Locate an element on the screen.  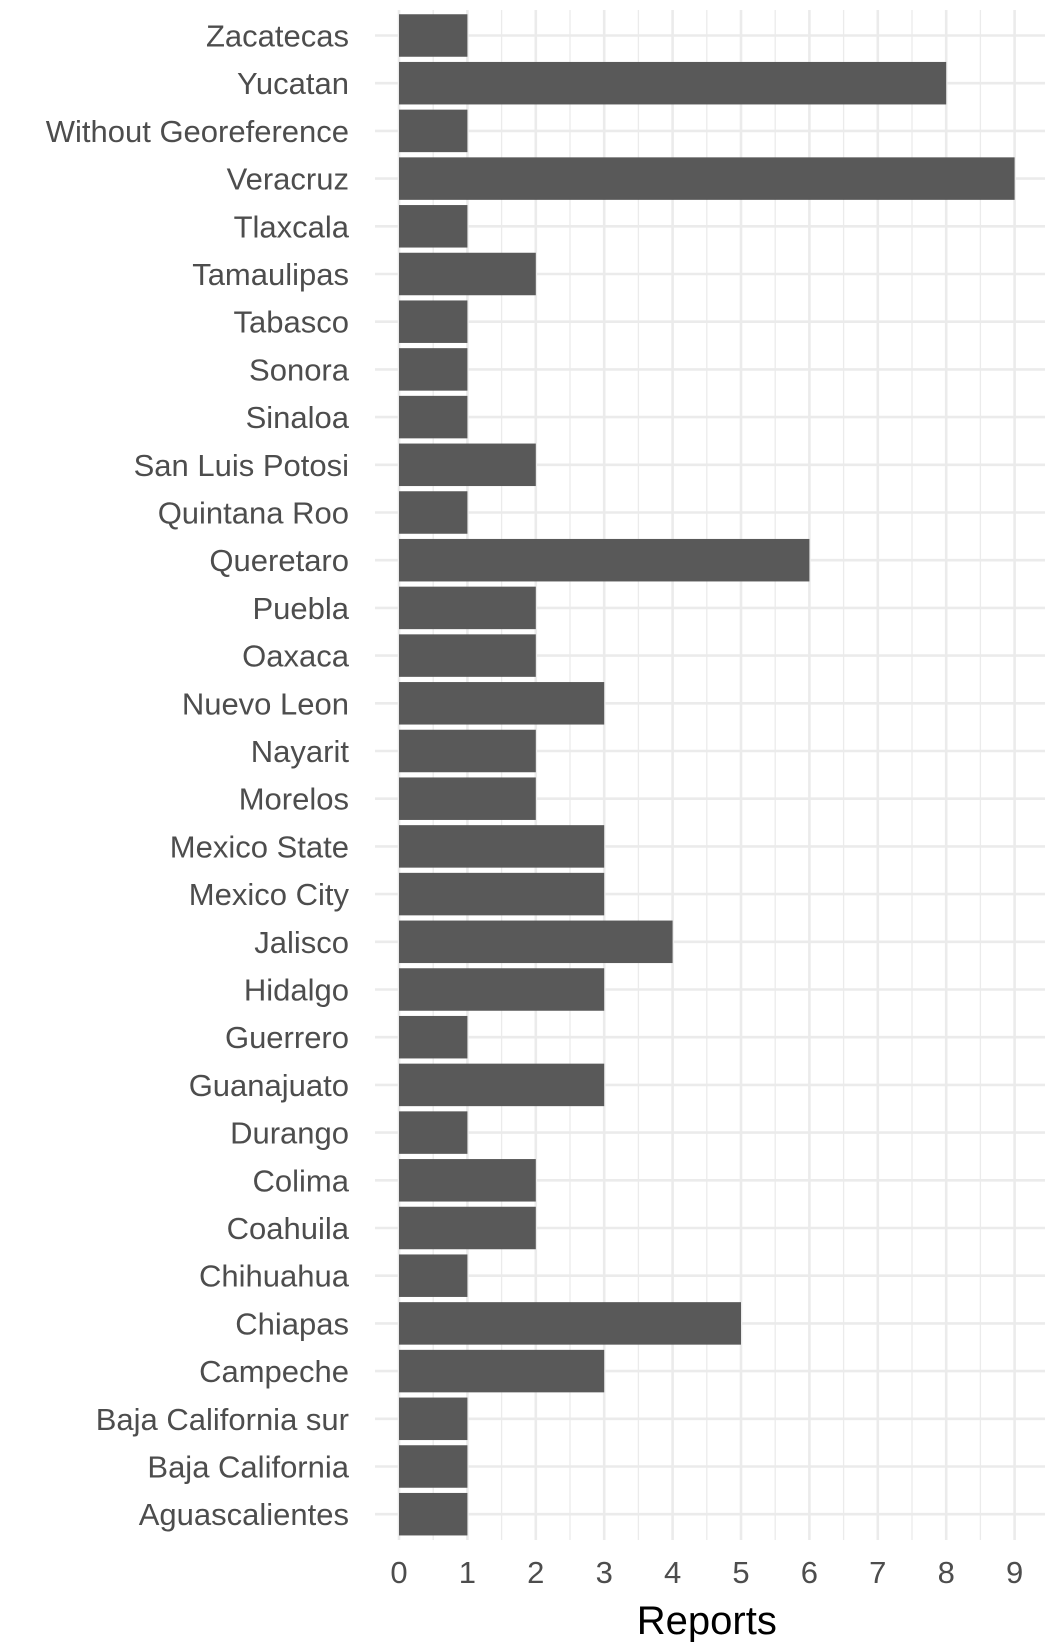
category-label: Morelos is located at coordinates (294, 799).